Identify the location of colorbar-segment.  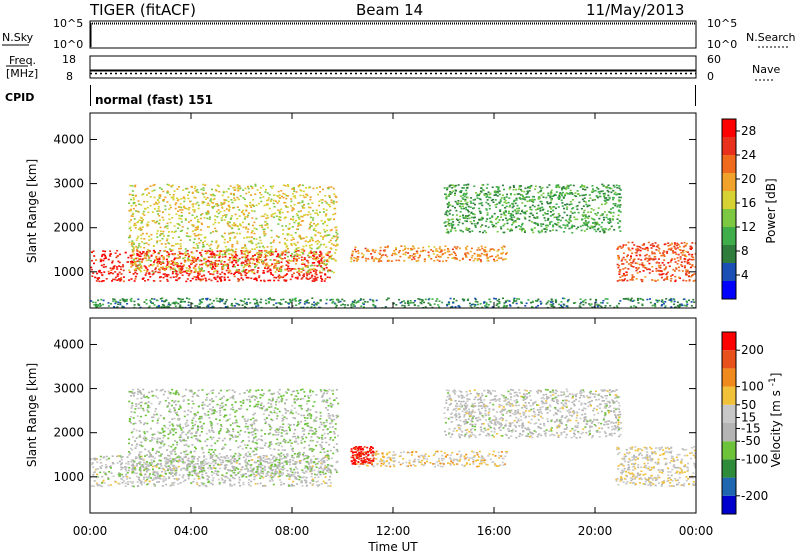
(729, 254).